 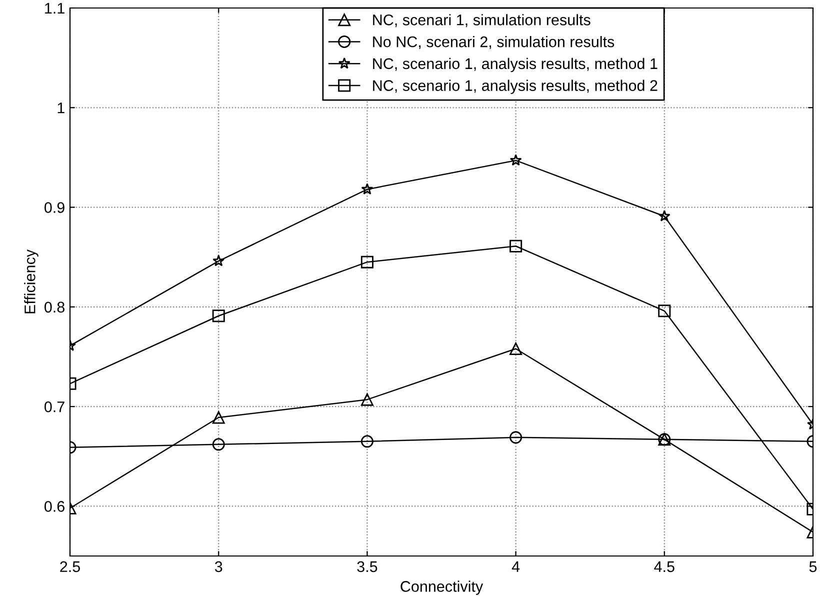 I want to click on y-tick-label: 0.9, so click(x=54, y=207).